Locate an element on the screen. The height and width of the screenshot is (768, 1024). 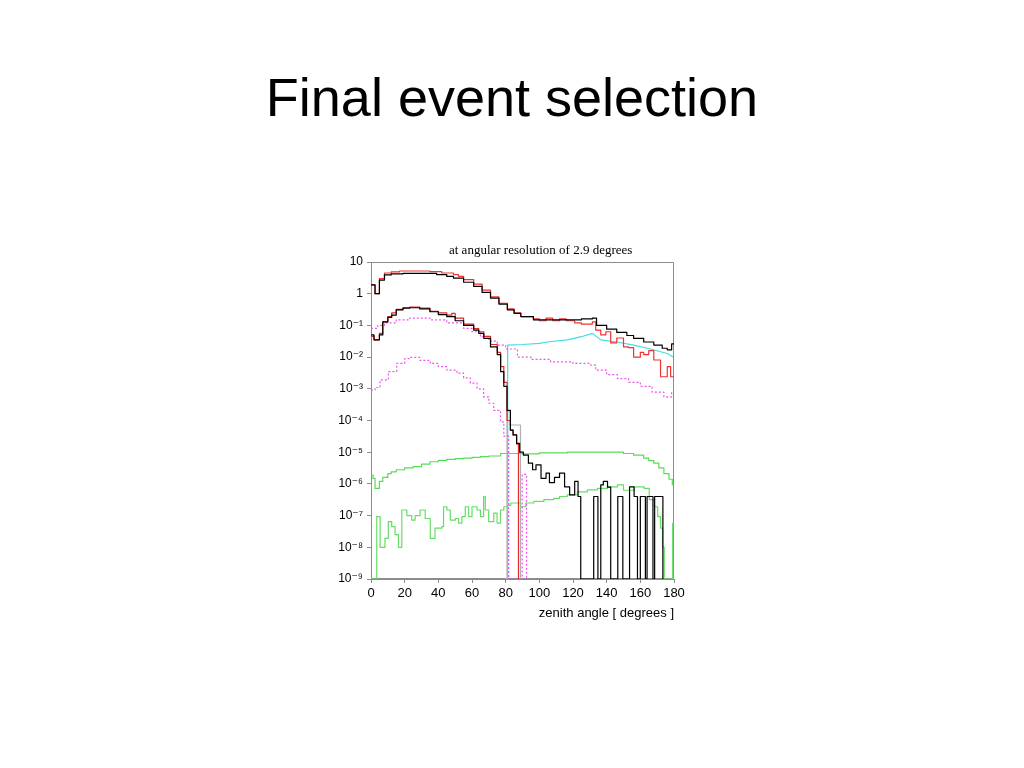
x-tick-label: 180 is located at coordinates (674, 593).